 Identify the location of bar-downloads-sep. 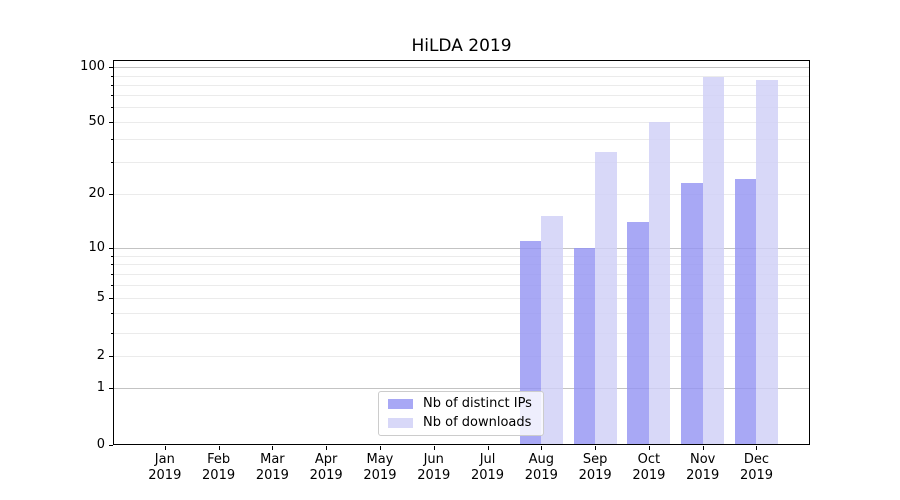
(606, 298).